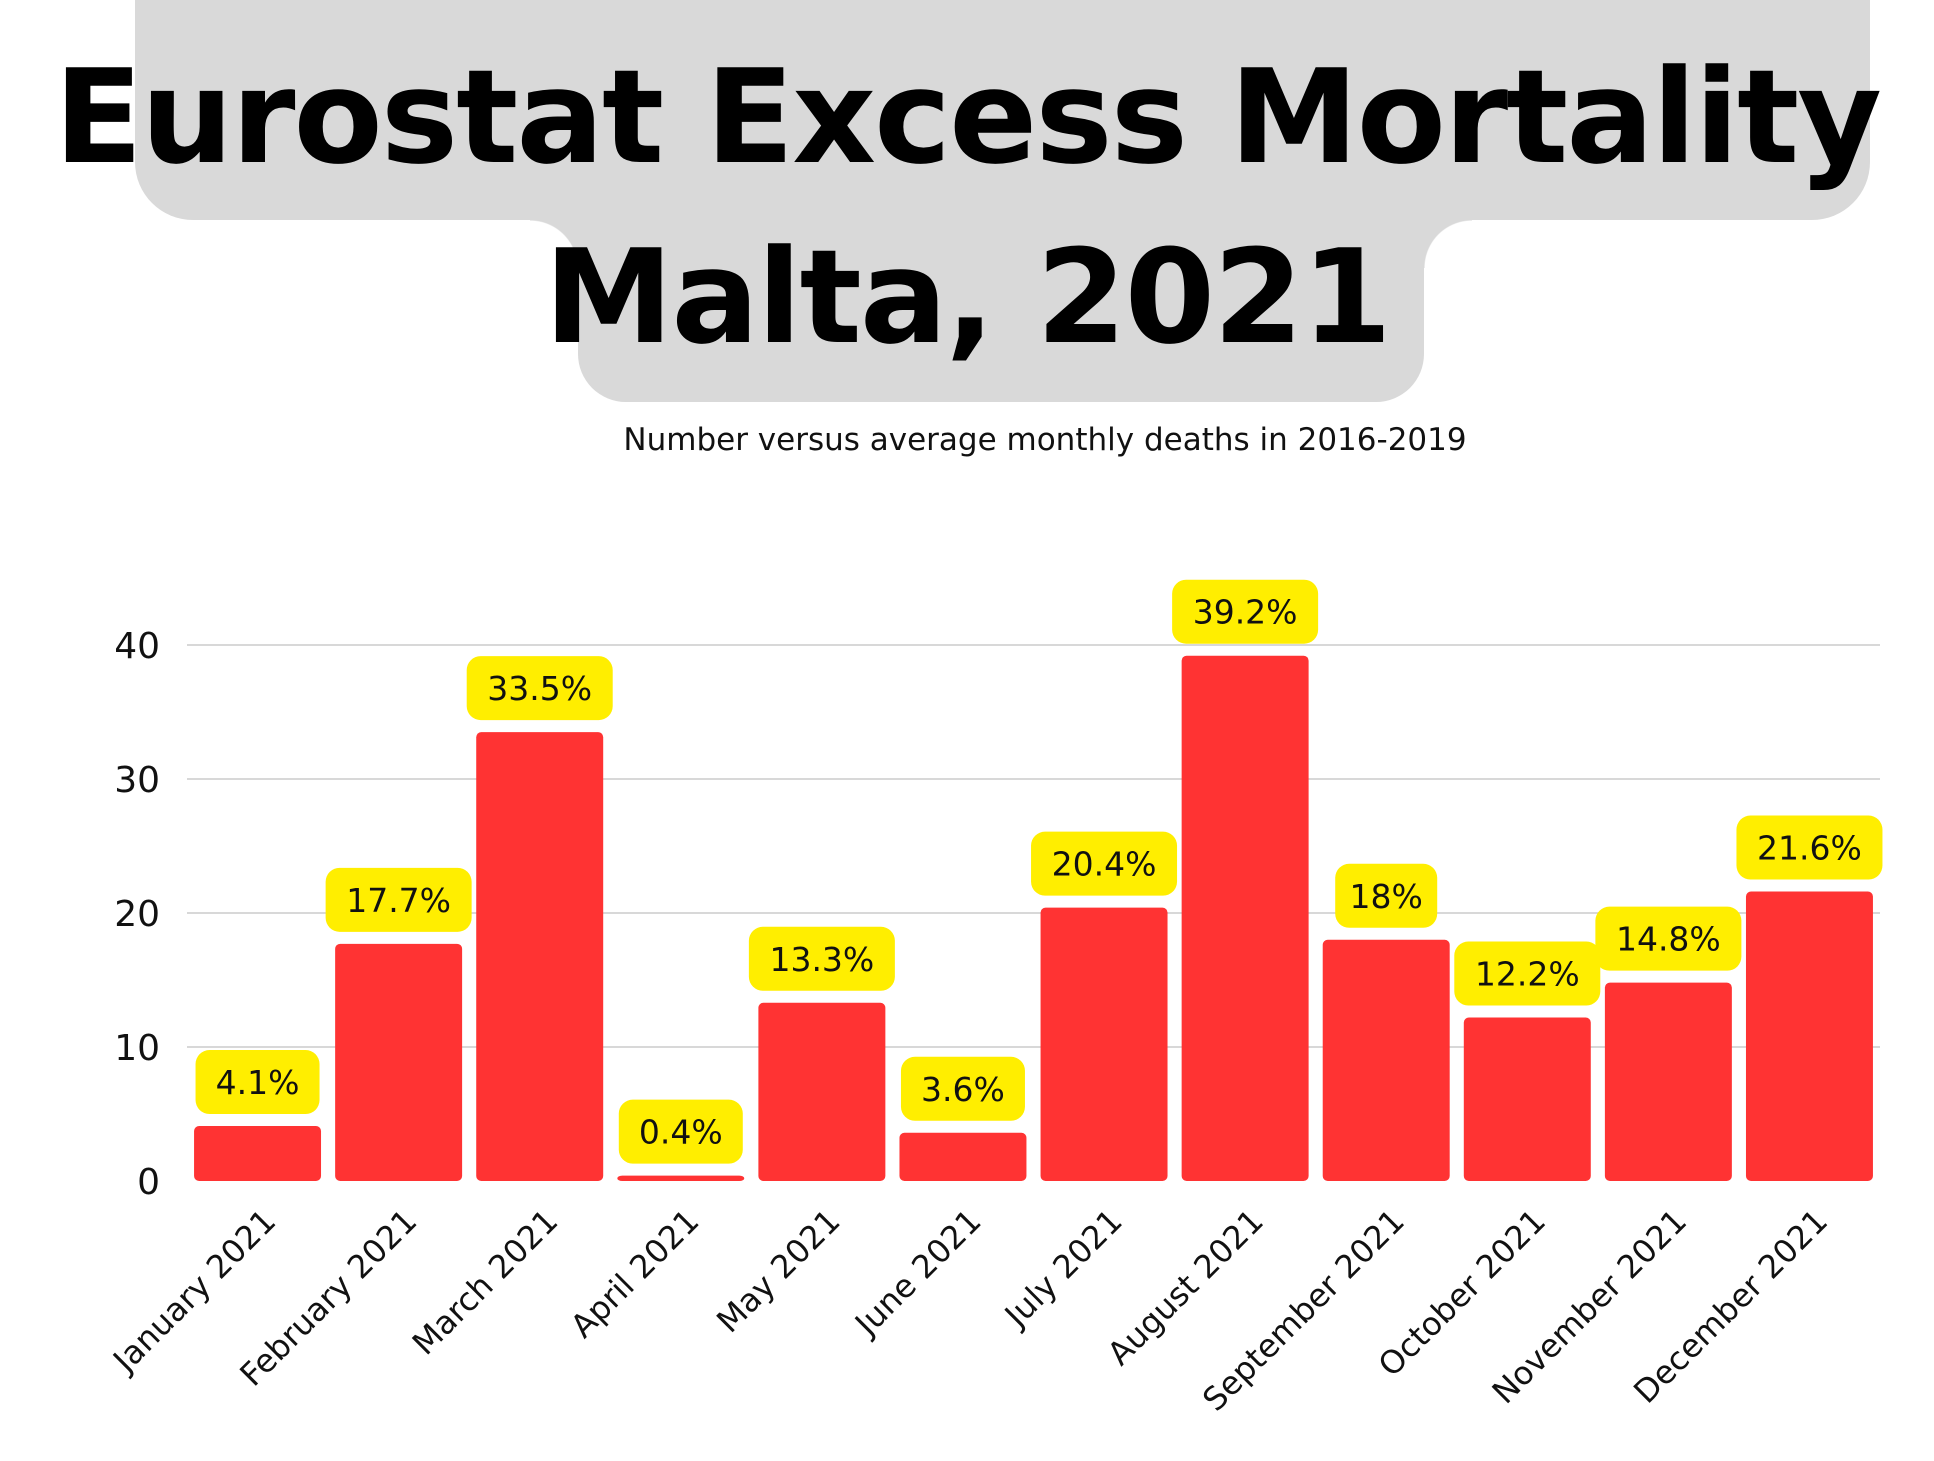  I want to click on title-banner-corner-left, so click(554, 244).